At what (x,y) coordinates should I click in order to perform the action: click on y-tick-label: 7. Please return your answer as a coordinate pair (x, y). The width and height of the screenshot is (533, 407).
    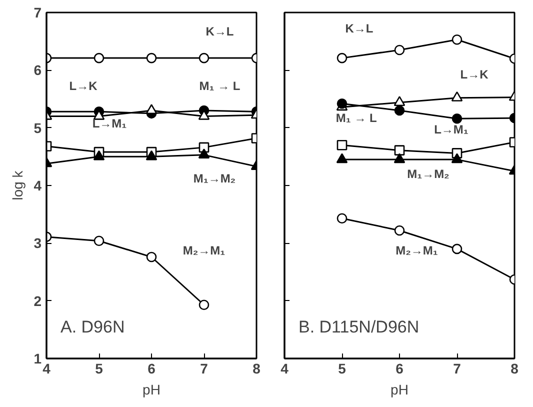
    Looking at the image, I should click on (38, 12).